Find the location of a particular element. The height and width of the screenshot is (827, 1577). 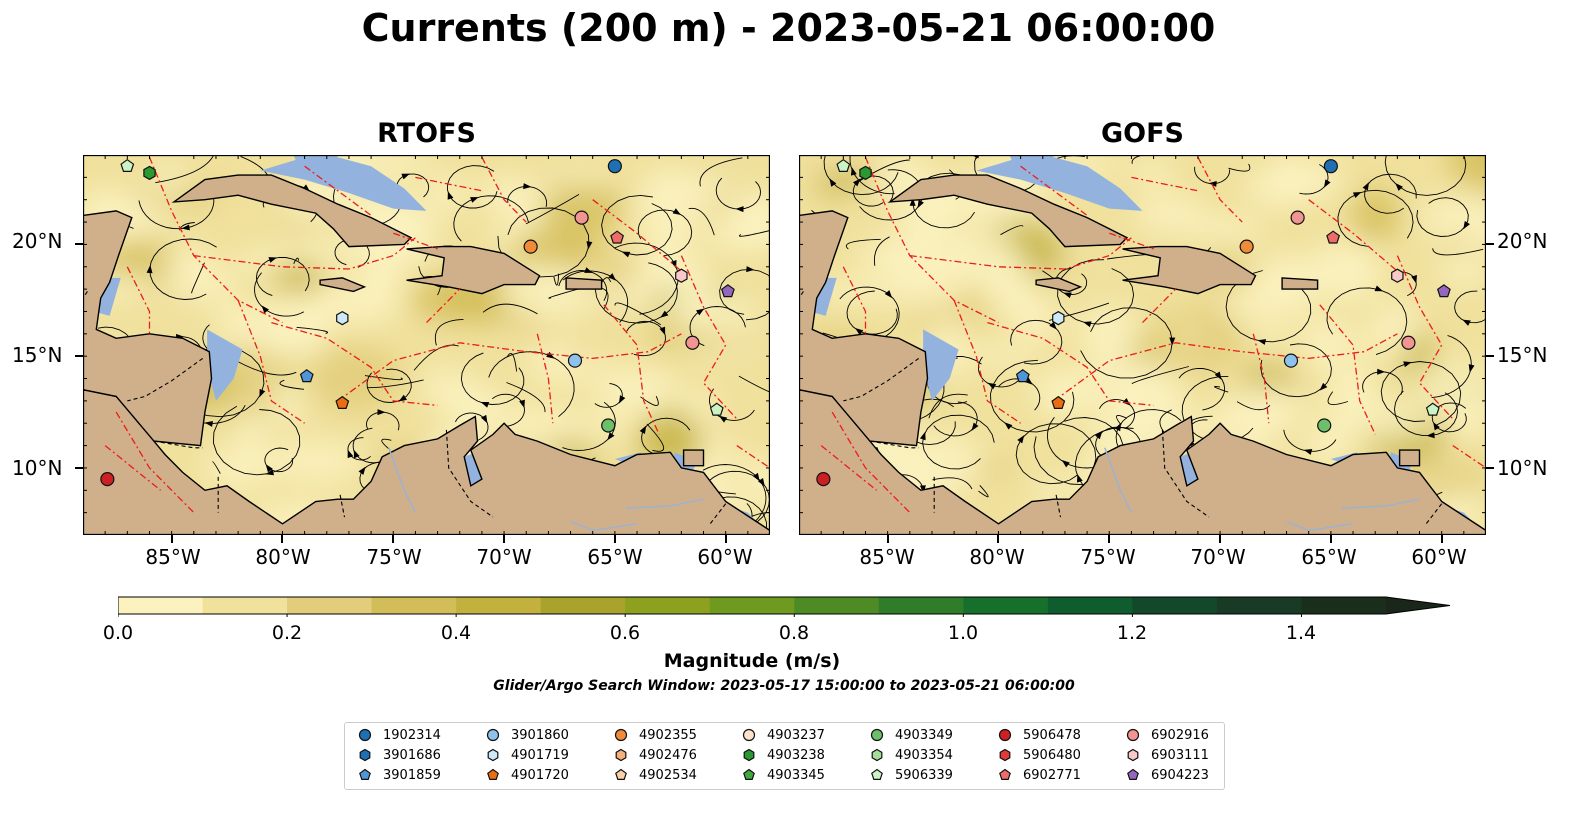

legend-item: 5906339 is located at coordinates (911, 775).